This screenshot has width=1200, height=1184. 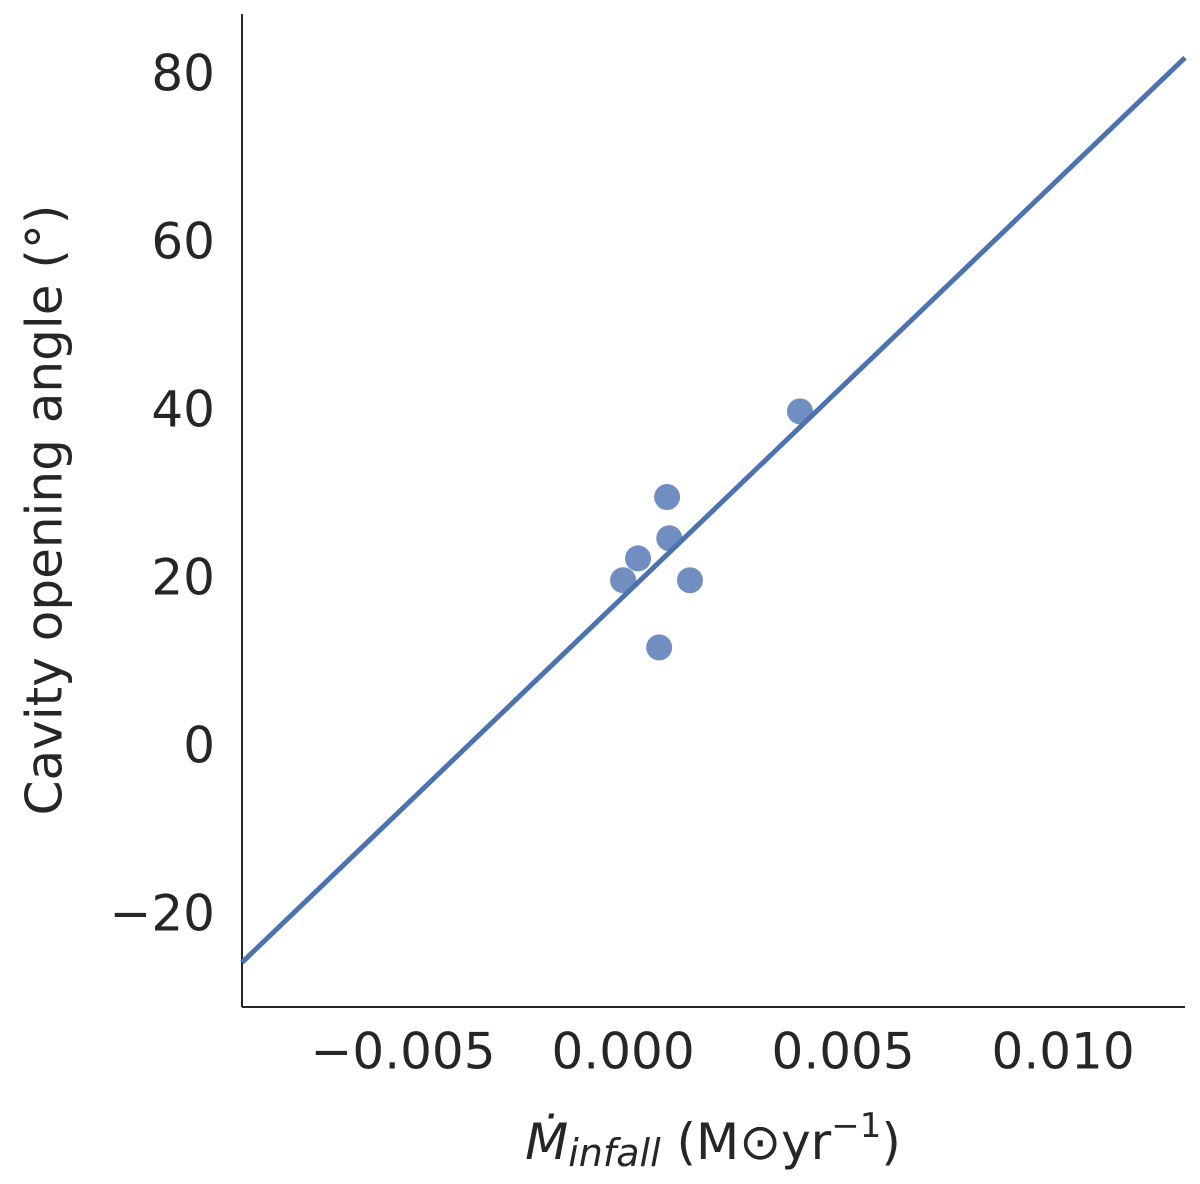 I want to click on x-label-superscript: −1, so click(x=856, y=1126).